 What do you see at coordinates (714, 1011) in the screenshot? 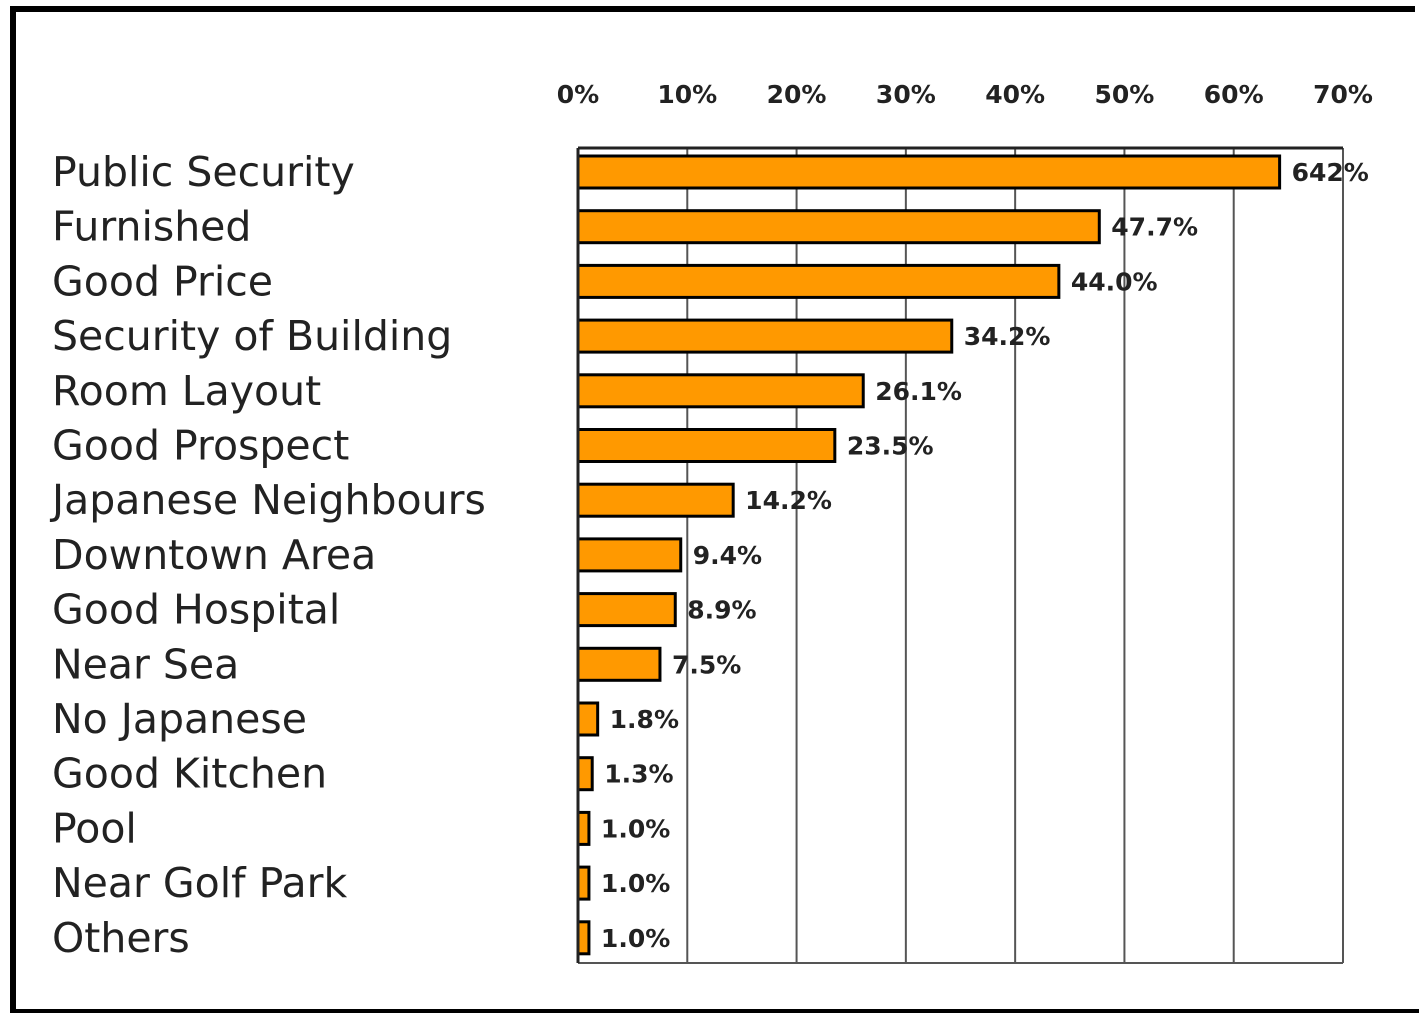
I see `chart-frame-bottom-edge` at bounding box center [714, 1011].